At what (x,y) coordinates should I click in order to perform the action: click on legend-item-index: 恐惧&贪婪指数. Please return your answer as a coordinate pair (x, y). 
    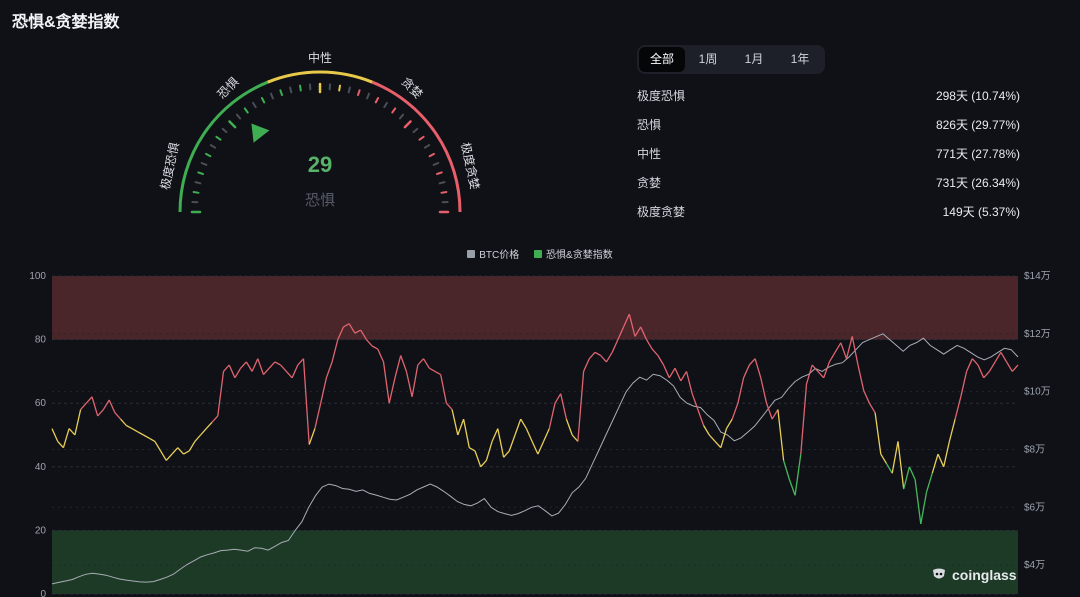
    Looking at the image, I should click on (573, 253).